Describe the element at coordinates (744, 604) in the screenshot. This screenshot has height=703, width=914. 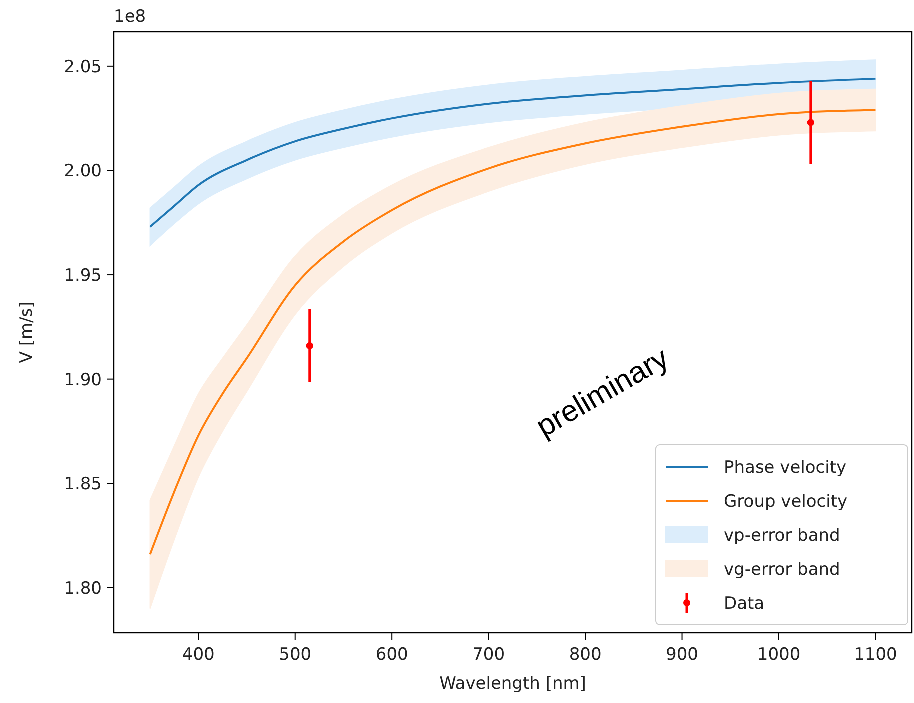
I see `legend-label: Data` at that location.